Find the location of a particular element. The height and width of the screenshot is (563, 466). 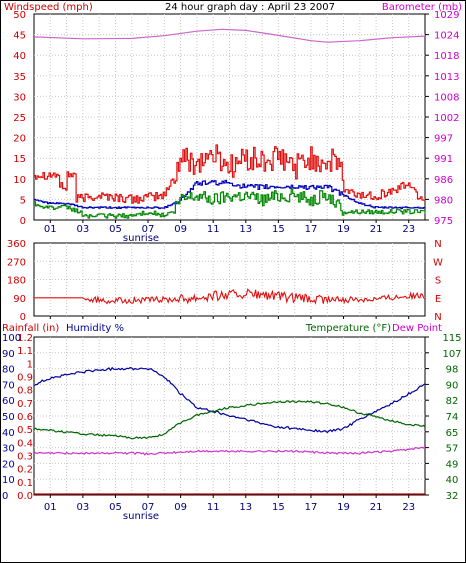

hour-tick-label: 01 is located at coordinates (50, 507).